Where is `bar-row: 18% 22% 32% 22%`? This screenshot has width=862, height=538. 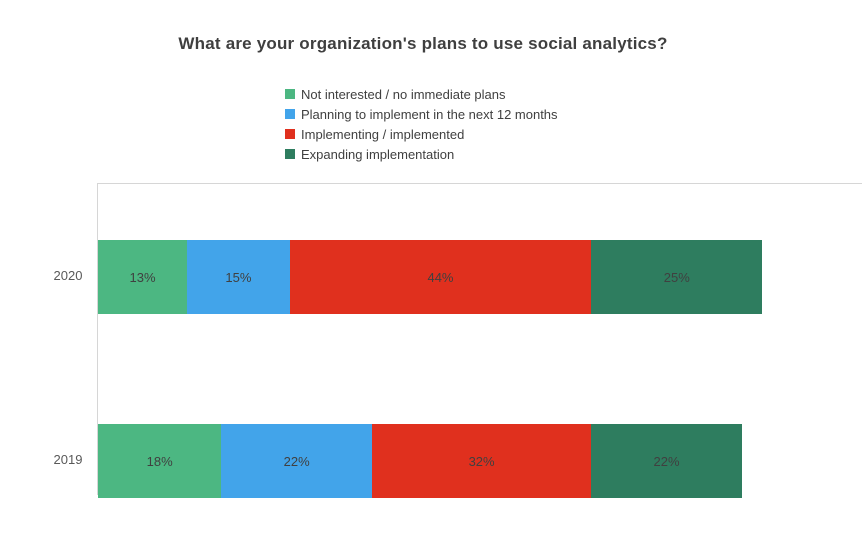 bar-row: 18% 22% 32% 22% is located at coordinates (420, 461).